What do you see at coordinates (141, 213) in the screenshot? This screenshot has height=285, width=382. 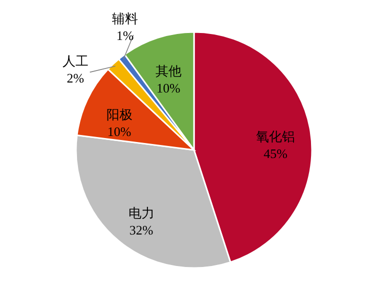 I see `slice-label: 电力` at bounding box center [141, 213].